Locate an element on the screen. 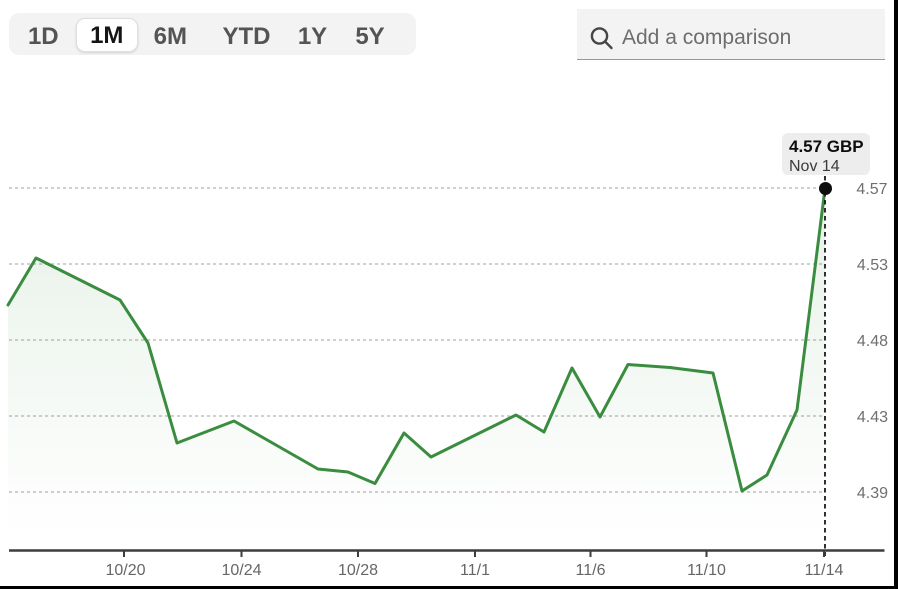 The width and height of the screenshot is (898, 589). svg-text: 4.48 is located at coordinates (872, 341).